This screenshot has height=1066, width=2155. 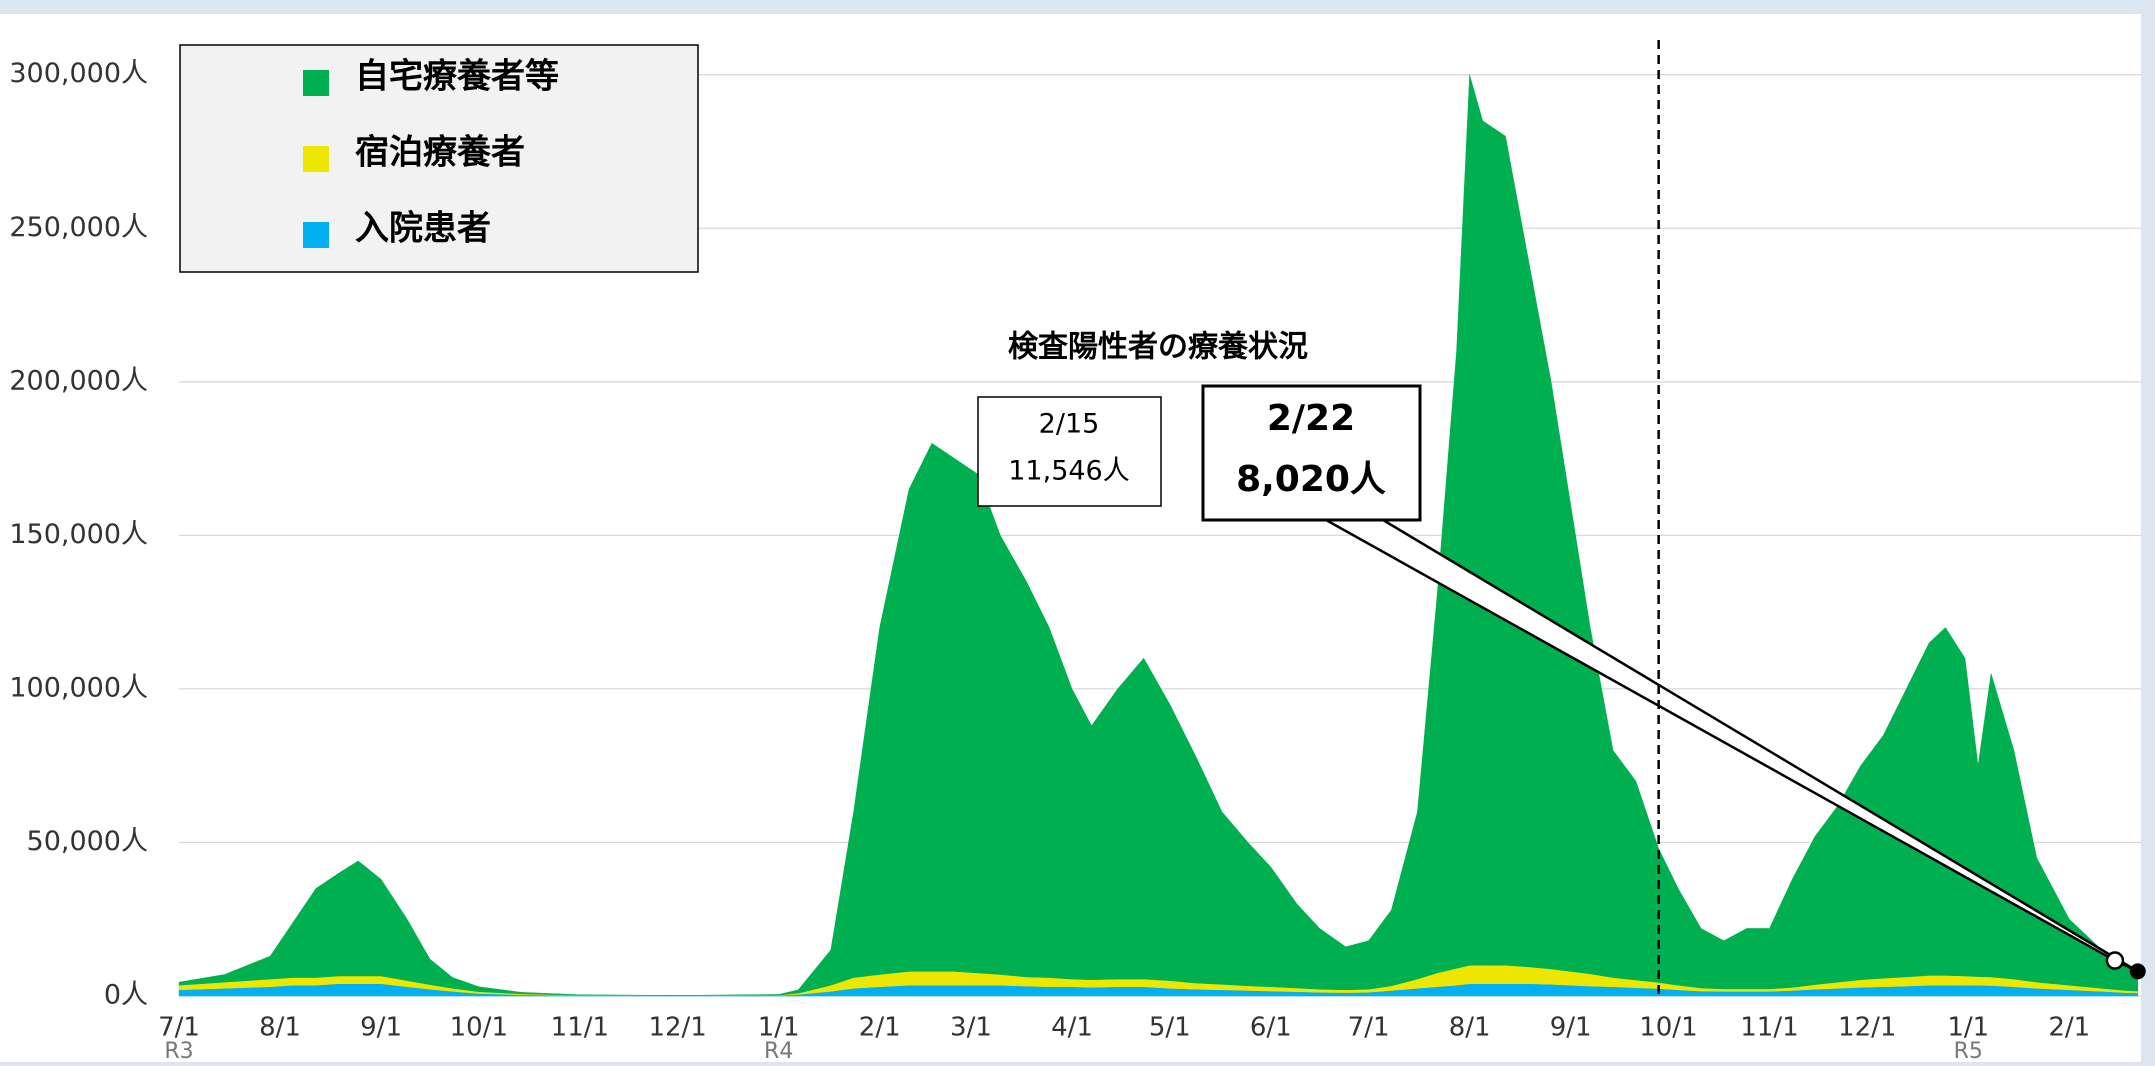 I want to click on x-tick-label: 5/1, so click(x=1170, y=1028).